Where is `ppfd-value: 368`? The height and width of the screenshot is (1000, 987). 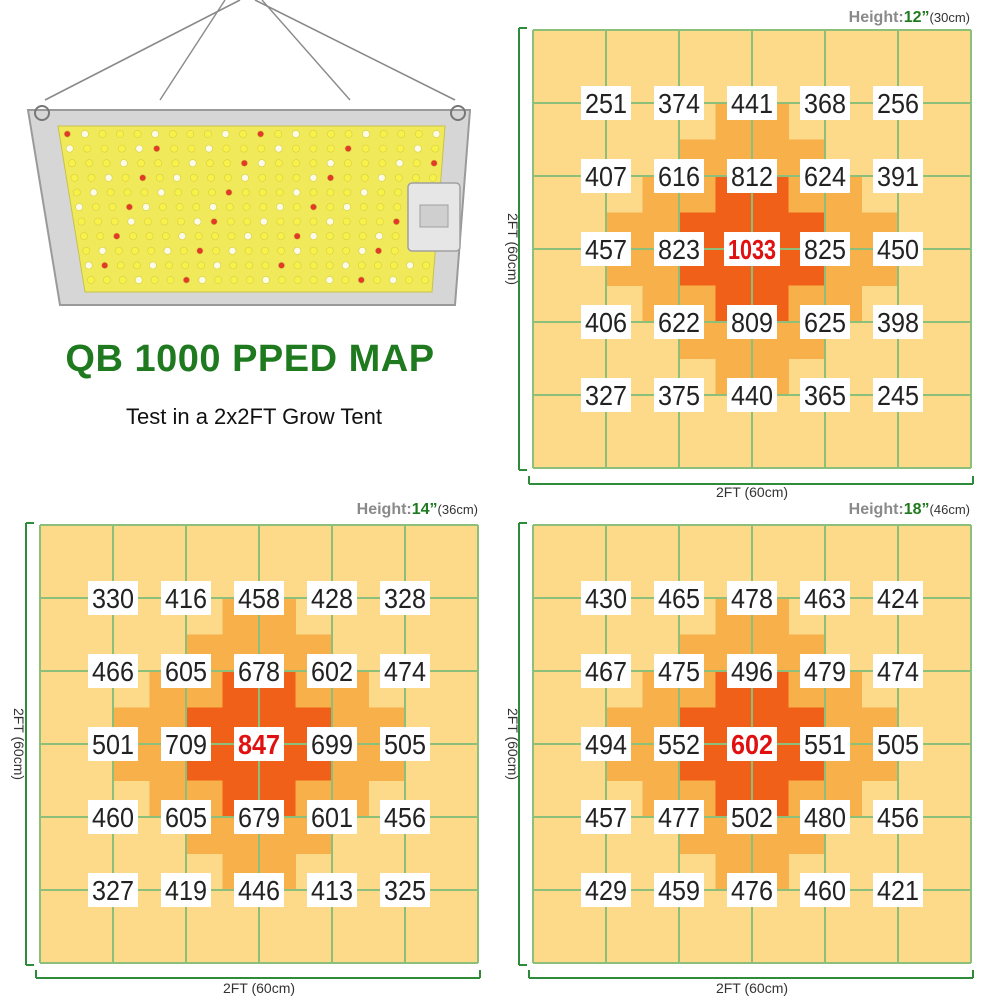
ppfd-value: 368 is located at coordinates (825, 103).